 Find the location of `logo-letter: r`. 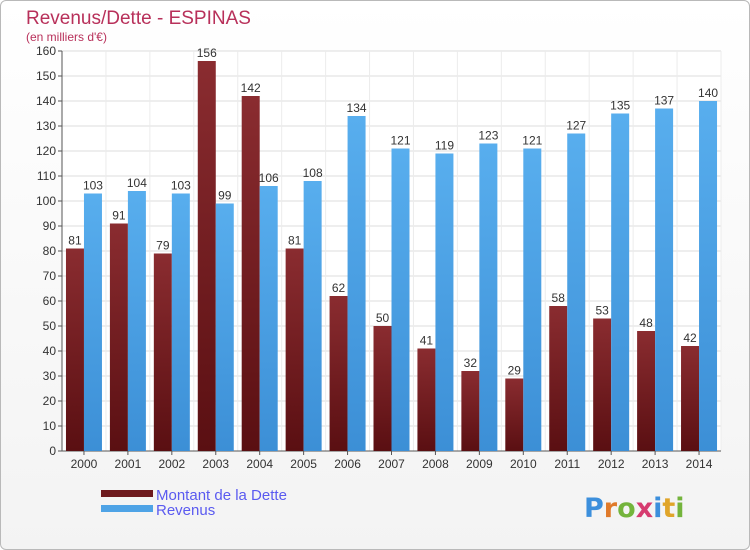

logo-letter: r is located at coordinates (611, 508).